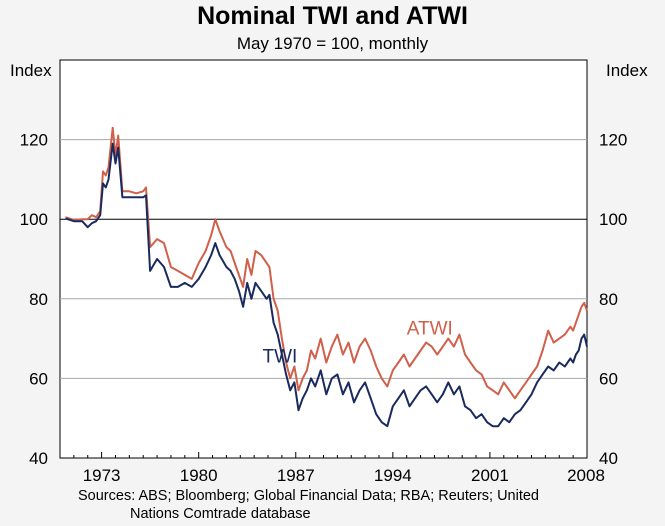  What do you see at coordinates (586, 475) in the screenshot?
I see `x-tick-label: 2008` at bounding box center [586, 475].